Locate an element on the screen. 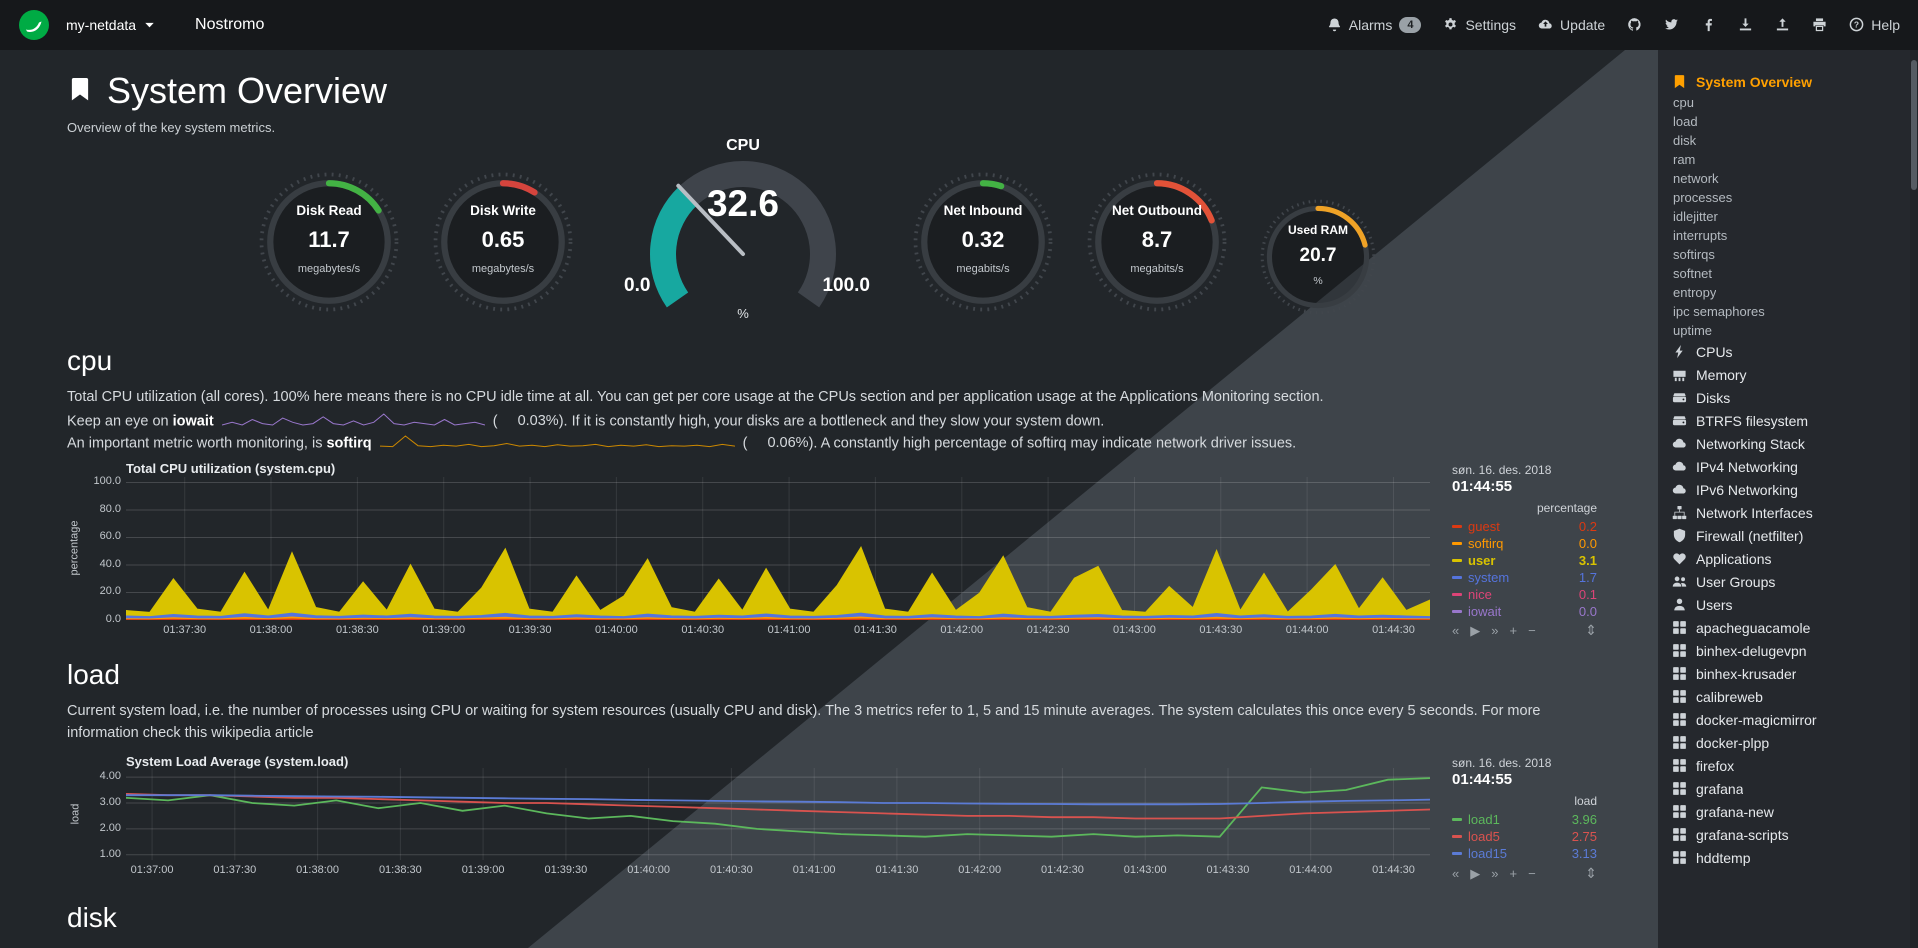 The height and width of the screenshot is (948, 1918). sidebar-item-hddtemp: hddtemp is located at coordinates (1787, 857).